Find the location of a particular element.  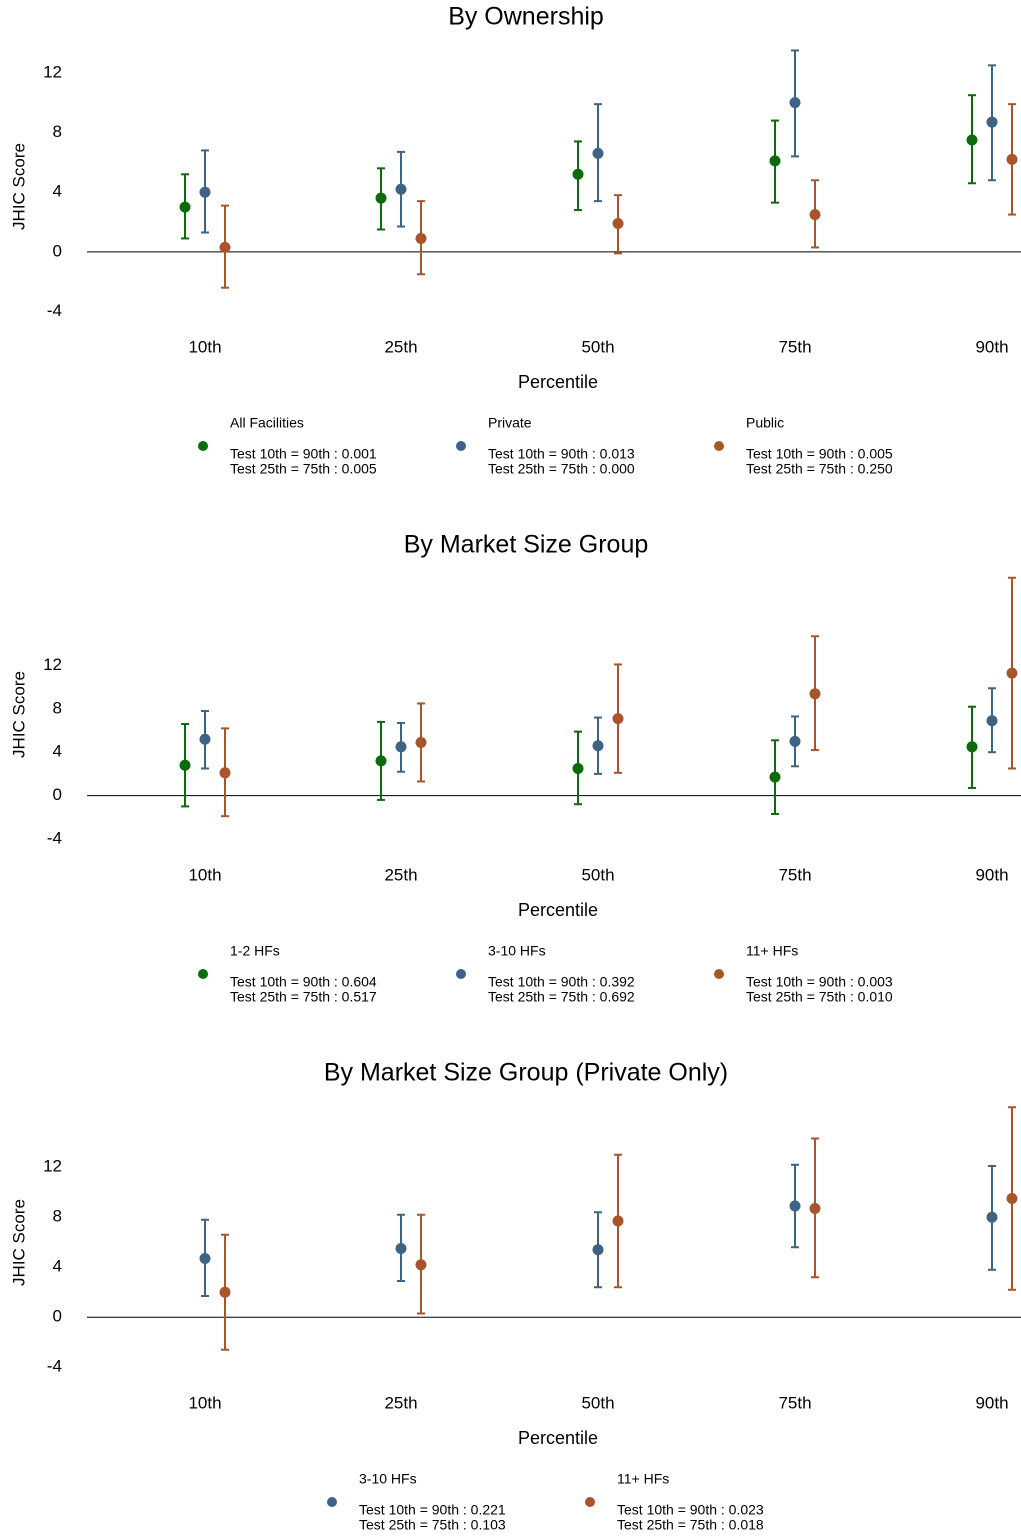

legend-note: Test 25th = 75th : 0.000 is located at coordinates (561, 469).